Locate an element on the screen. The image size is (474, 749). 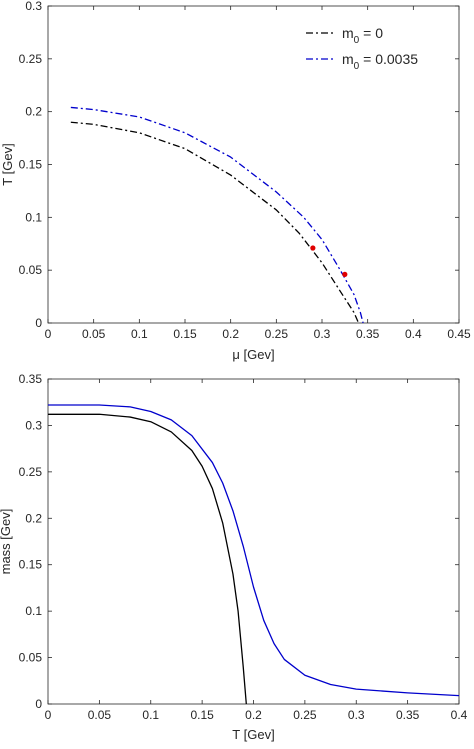
y-axis-label: T [Gev] is located at coordinates (7, 164).